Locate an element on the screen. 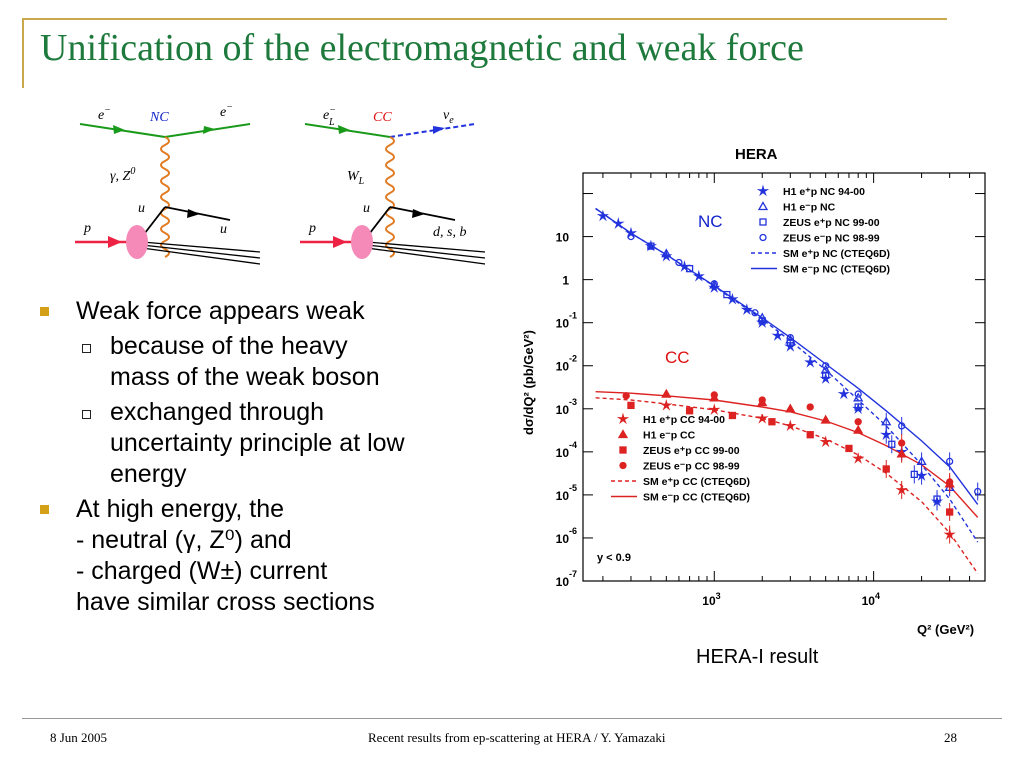 The width and height of the screenshot is (1024, 768). legend-entry: SM e⁻p NC (CTEQ6D) is located at coordinates (836, 270).